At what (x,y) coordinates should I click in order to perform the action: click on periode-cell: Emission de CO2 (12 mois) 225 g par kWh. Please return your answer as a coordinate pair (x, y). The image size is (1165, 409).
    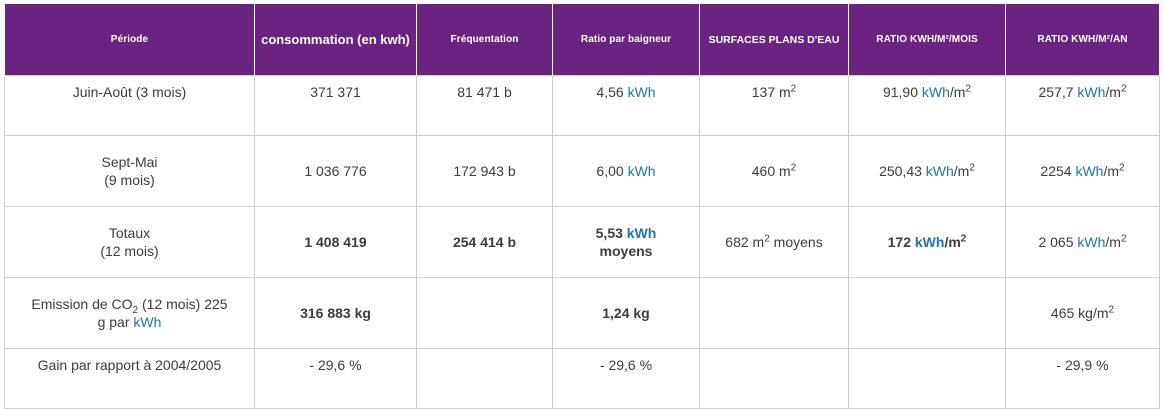
    Looking at the image, I should click on (129, 313).